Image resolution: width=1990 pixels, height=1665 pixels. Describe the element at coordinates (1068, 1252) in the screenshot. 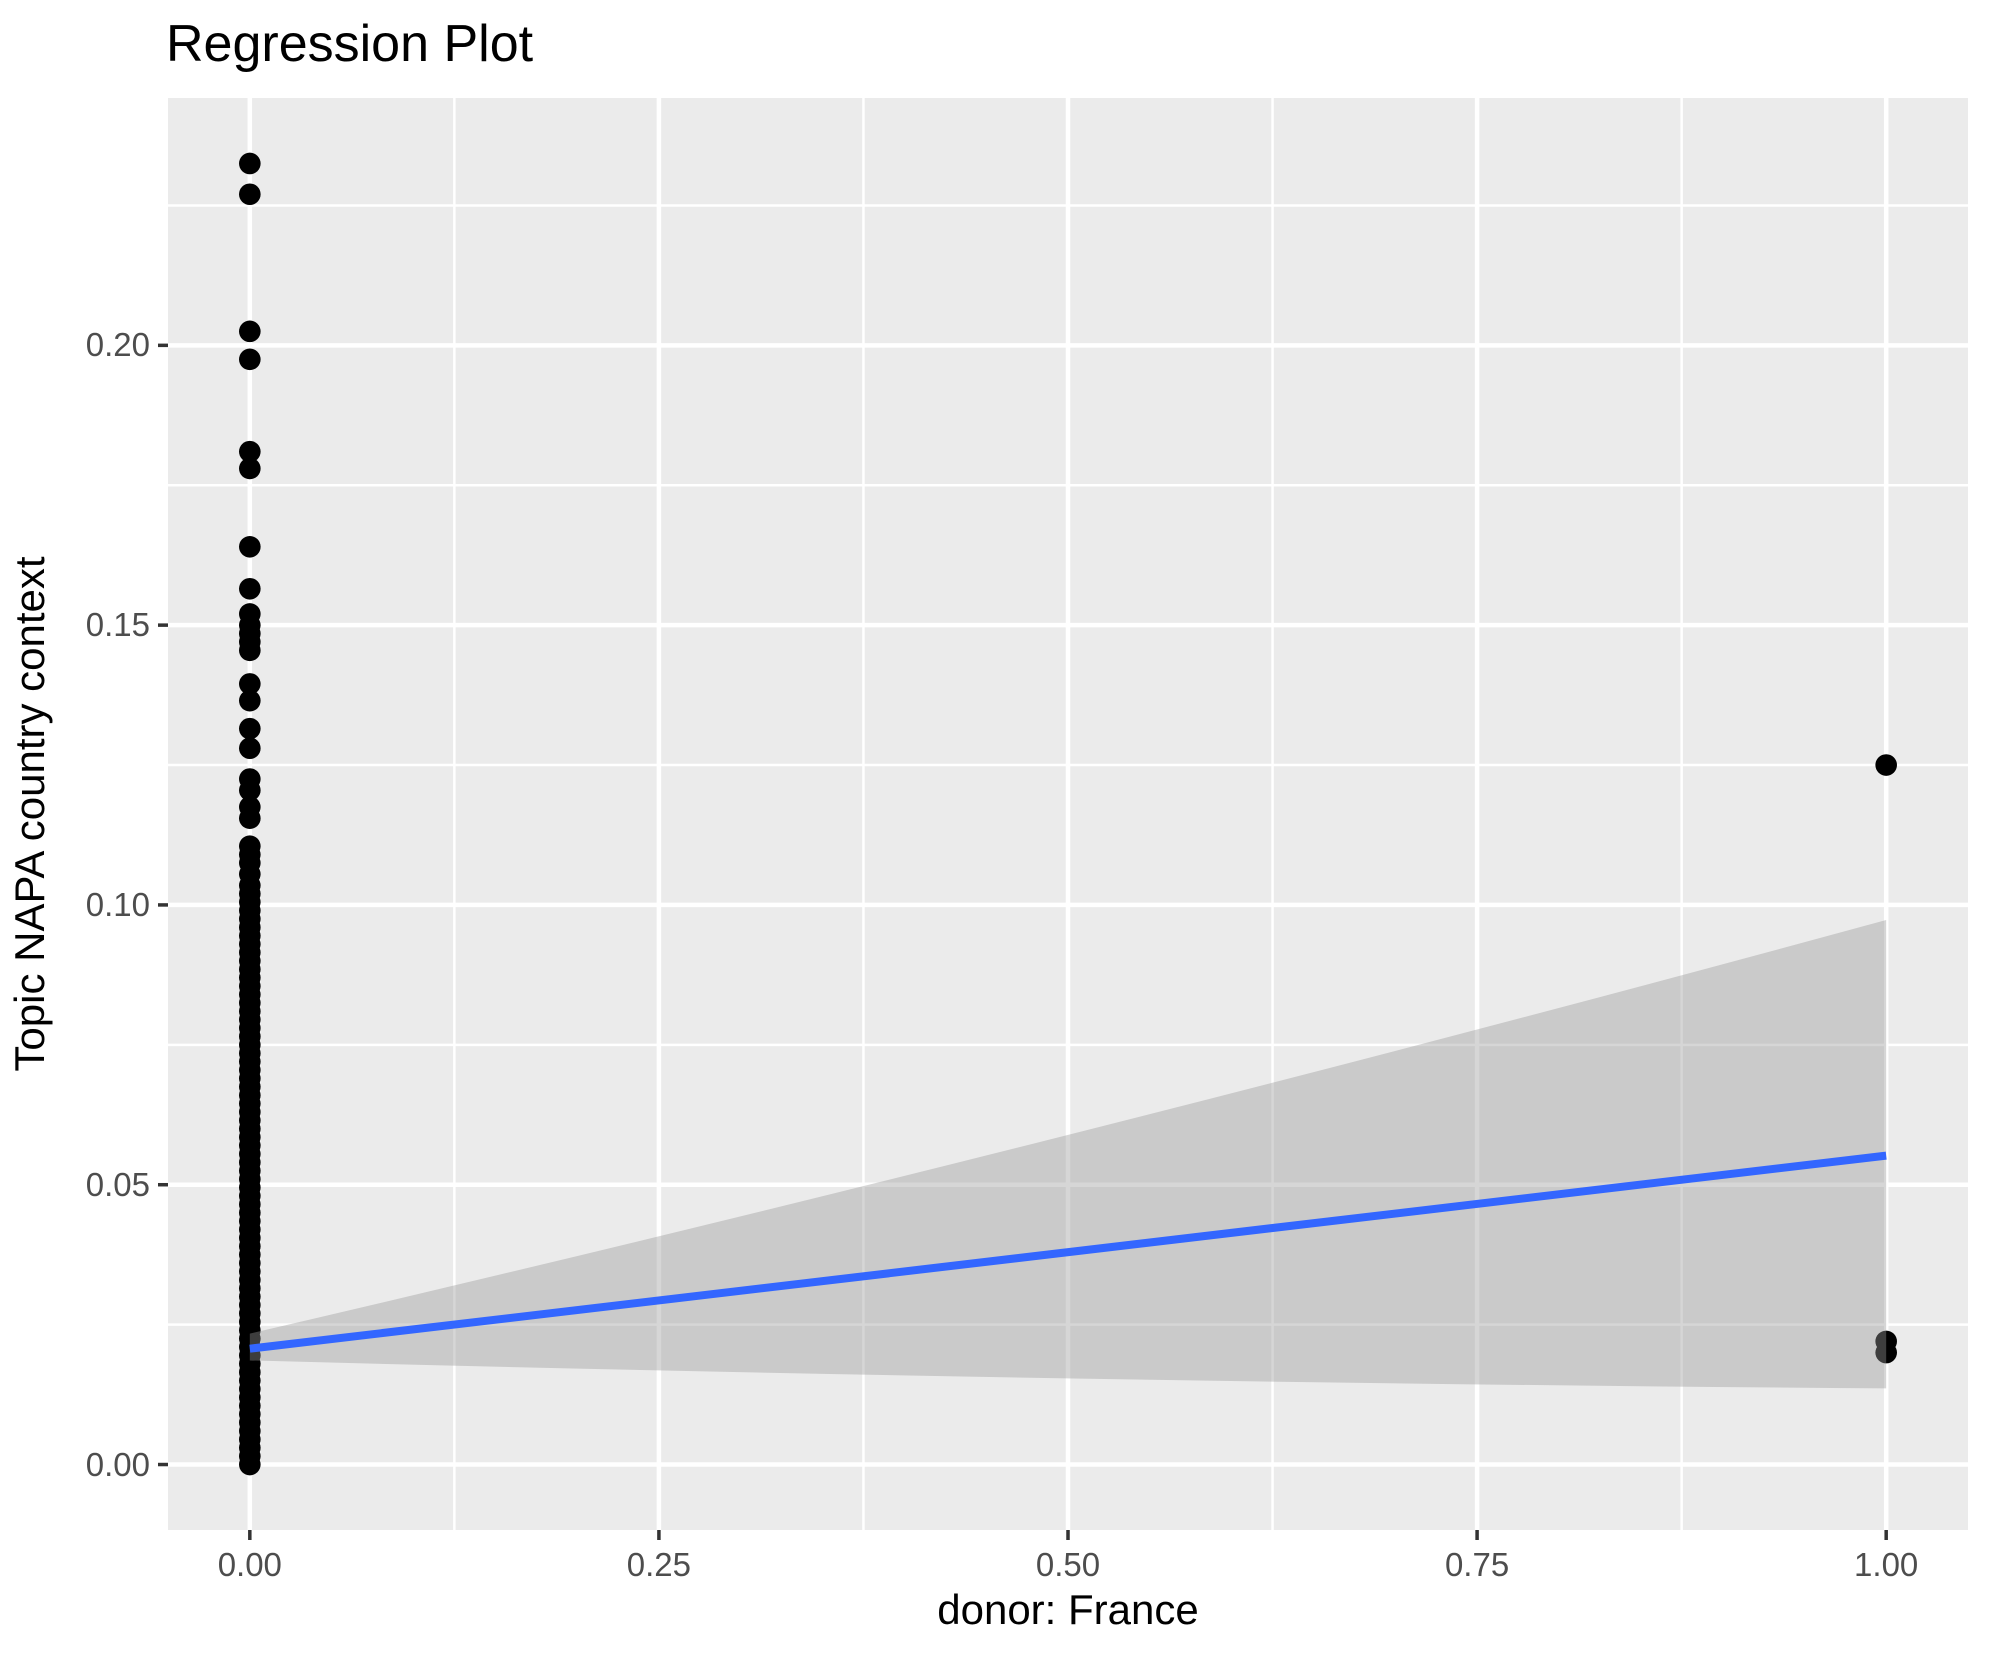

I see `regression-line` at that location.